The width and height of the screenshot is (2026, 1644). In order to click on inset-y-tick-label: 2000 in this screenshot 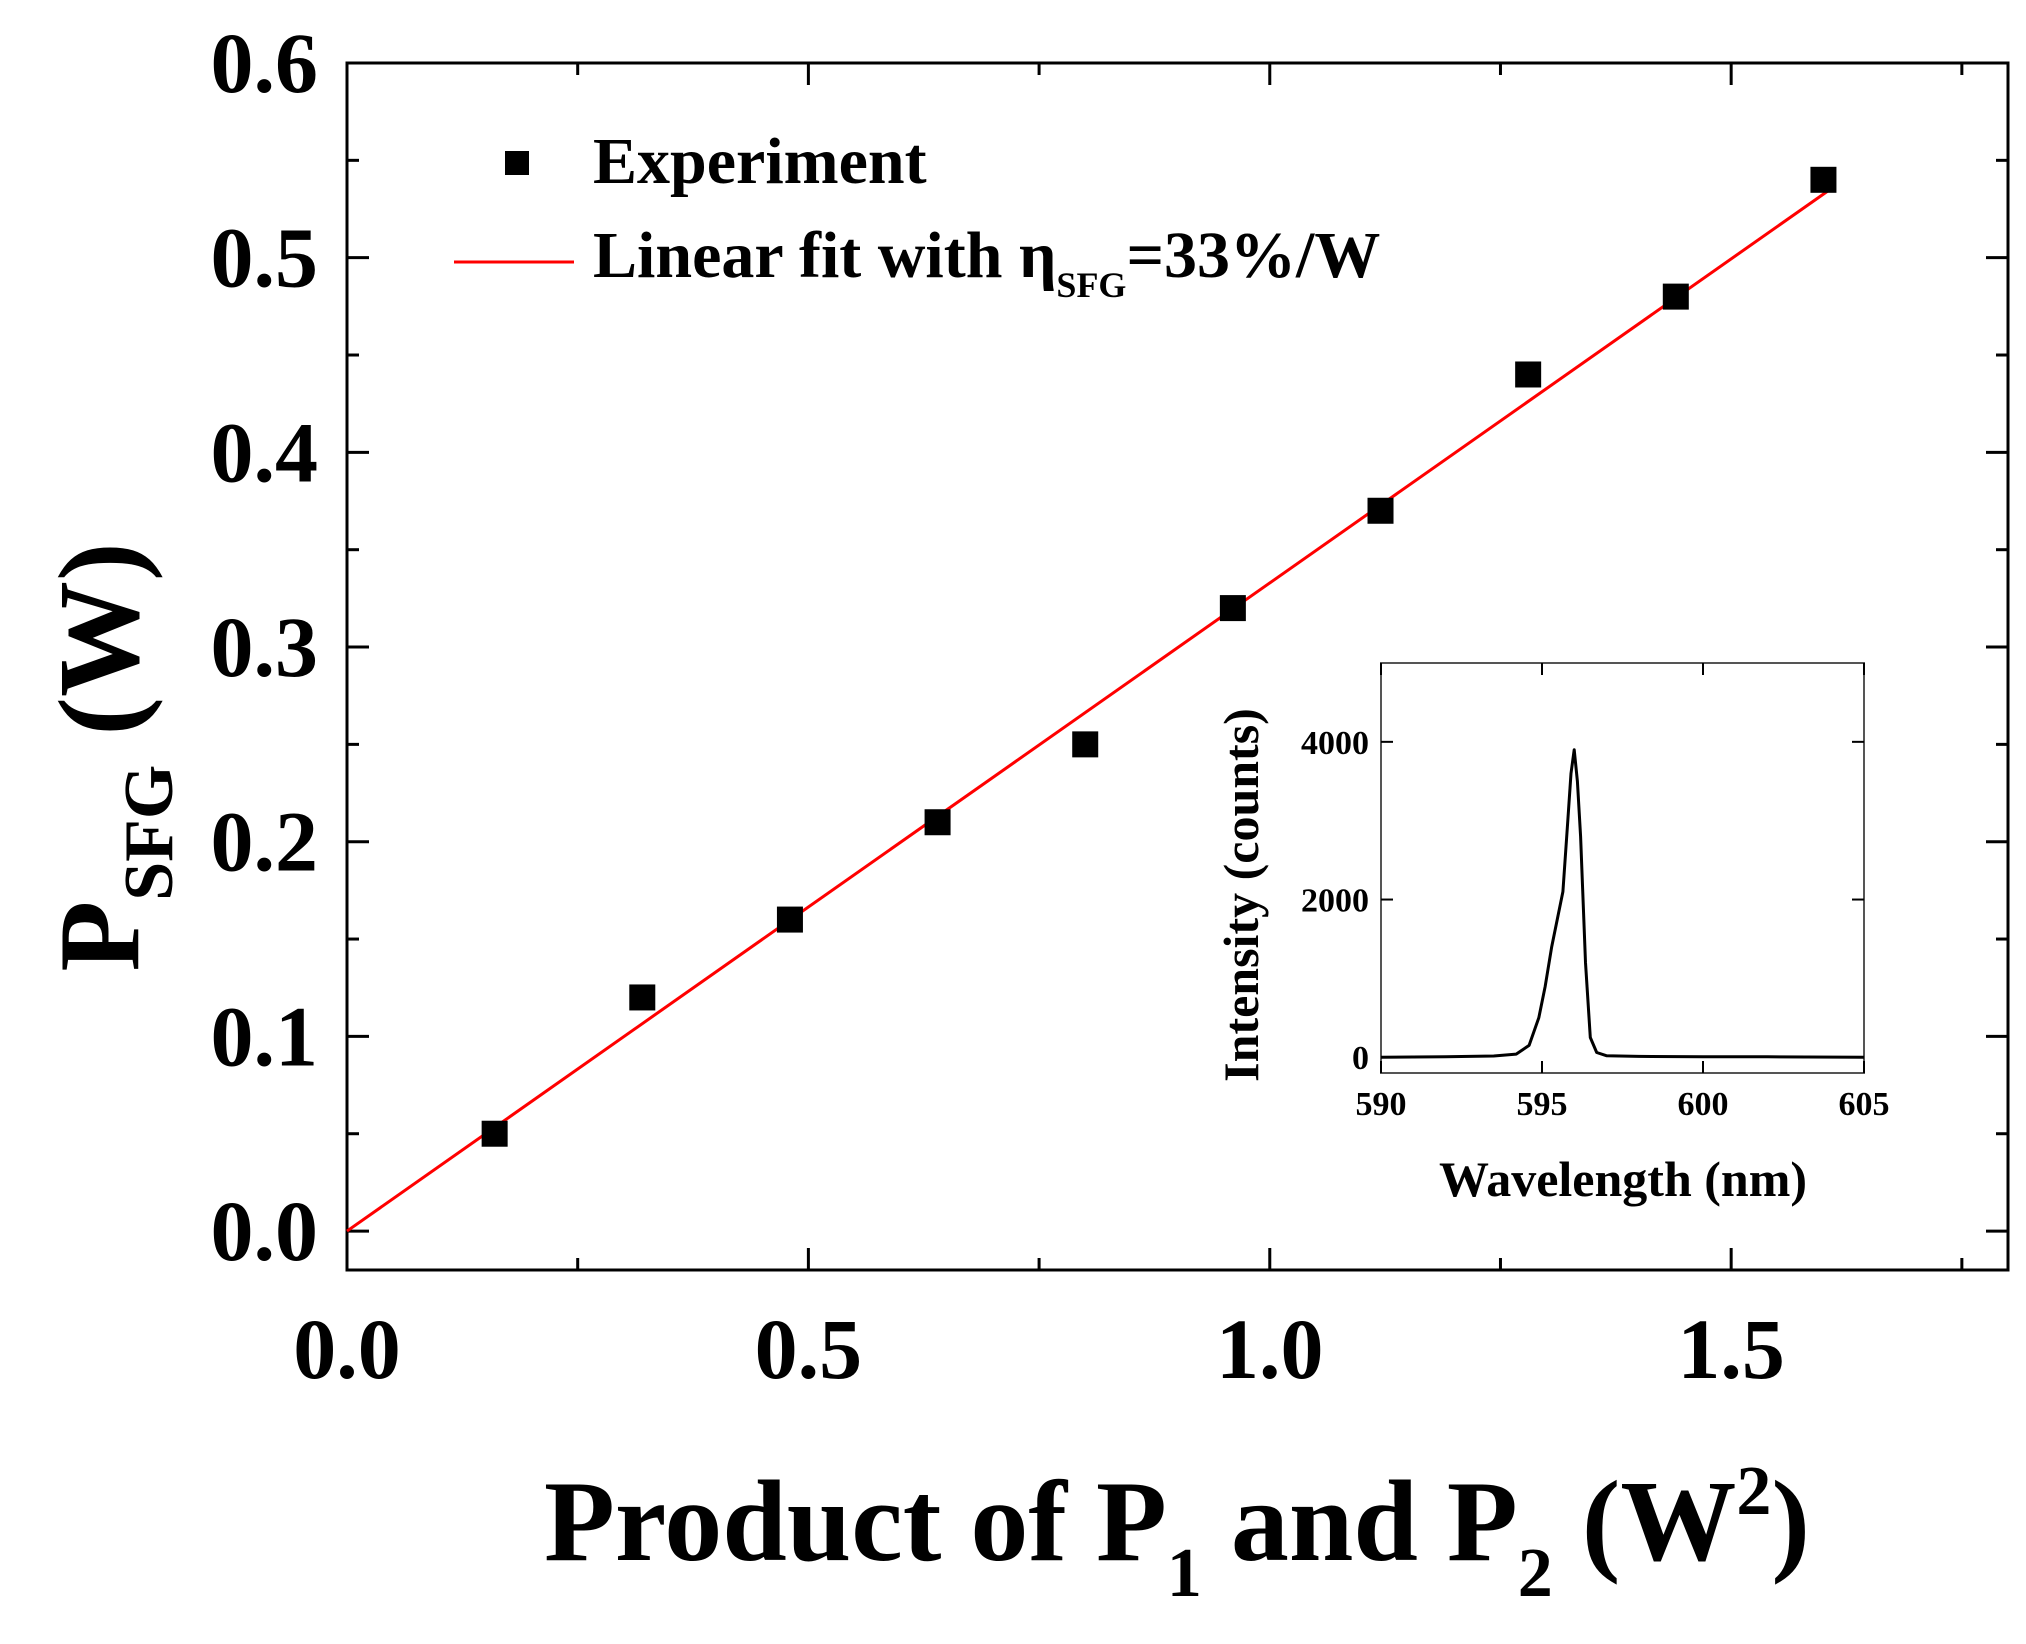, I will do `click(1335, 901)`.